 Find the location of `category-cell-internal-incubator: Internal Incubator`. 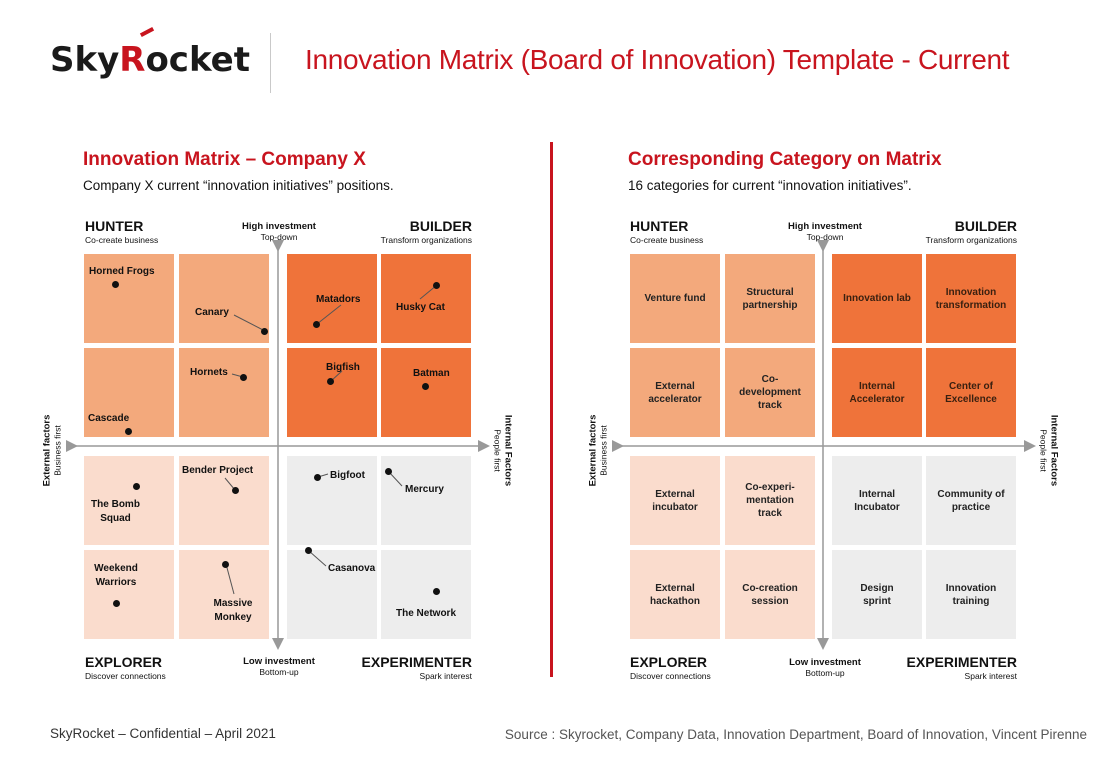

category-cell-internal-incubator: Internal Incubator is located at coordinates (877, 500).